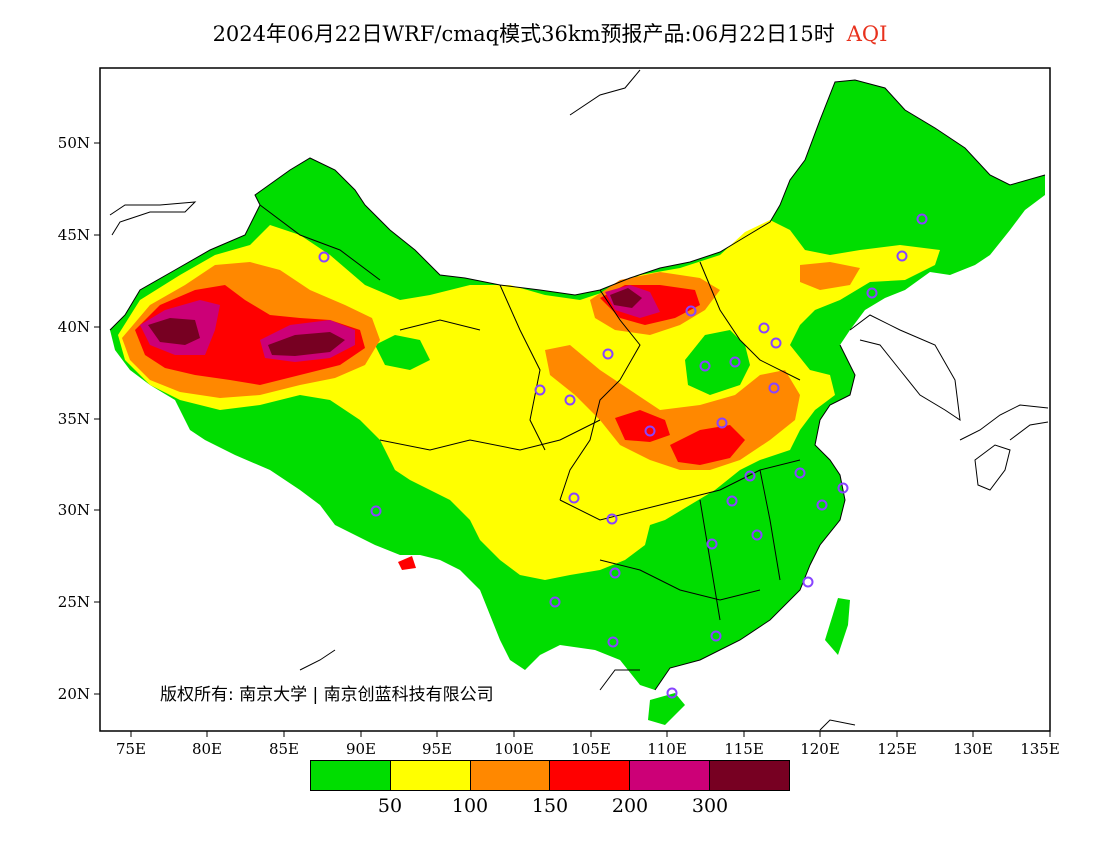  I want to click on x-tick-label: 100E, so click(514, 749).